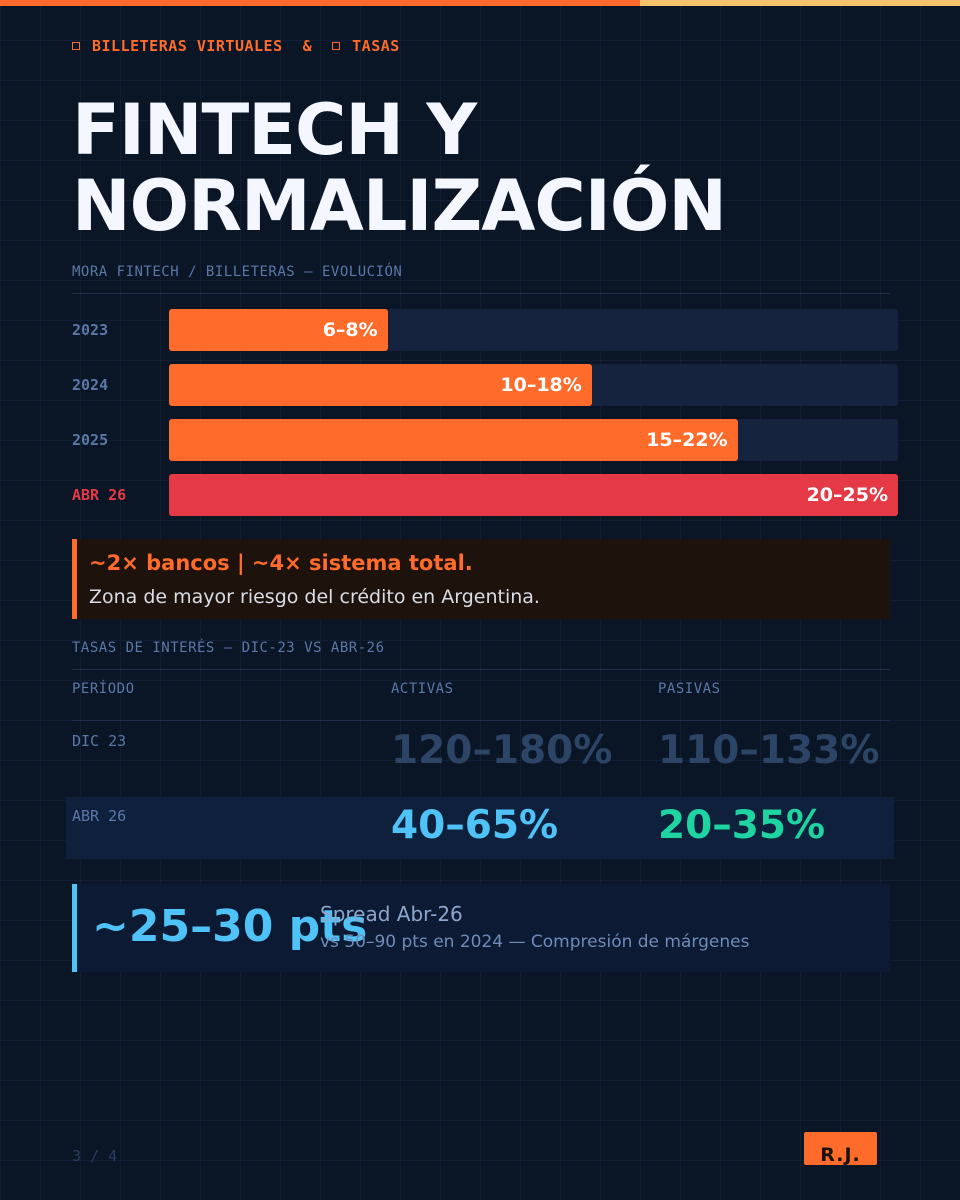  I want to click on mora-bar-fill: 15–22%, so click(453, 440).